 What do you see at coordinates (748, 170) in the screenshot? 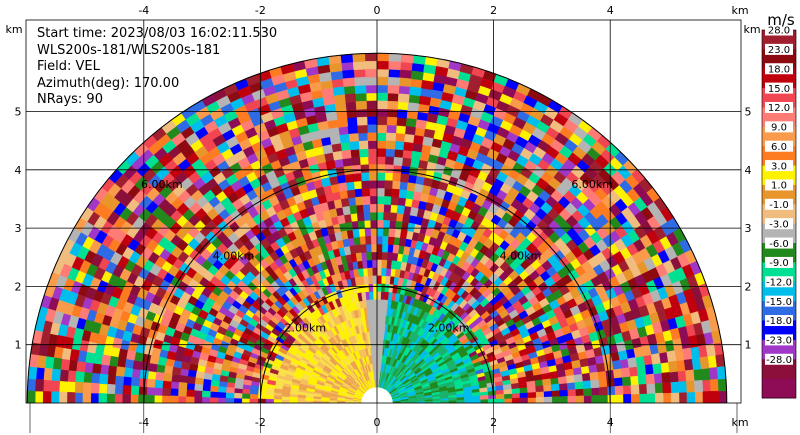
I see `y-tick-label-right: 4` at bounding box center [748, 170].